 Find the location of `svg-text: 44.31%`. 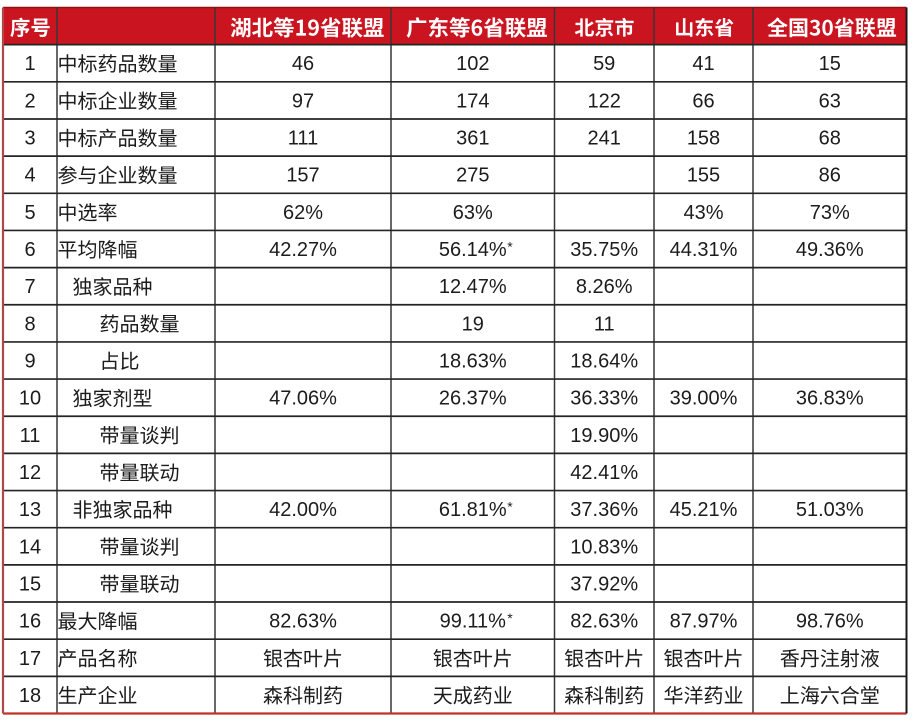

svg-text: 44.31% is located at coordinates (704, 250).